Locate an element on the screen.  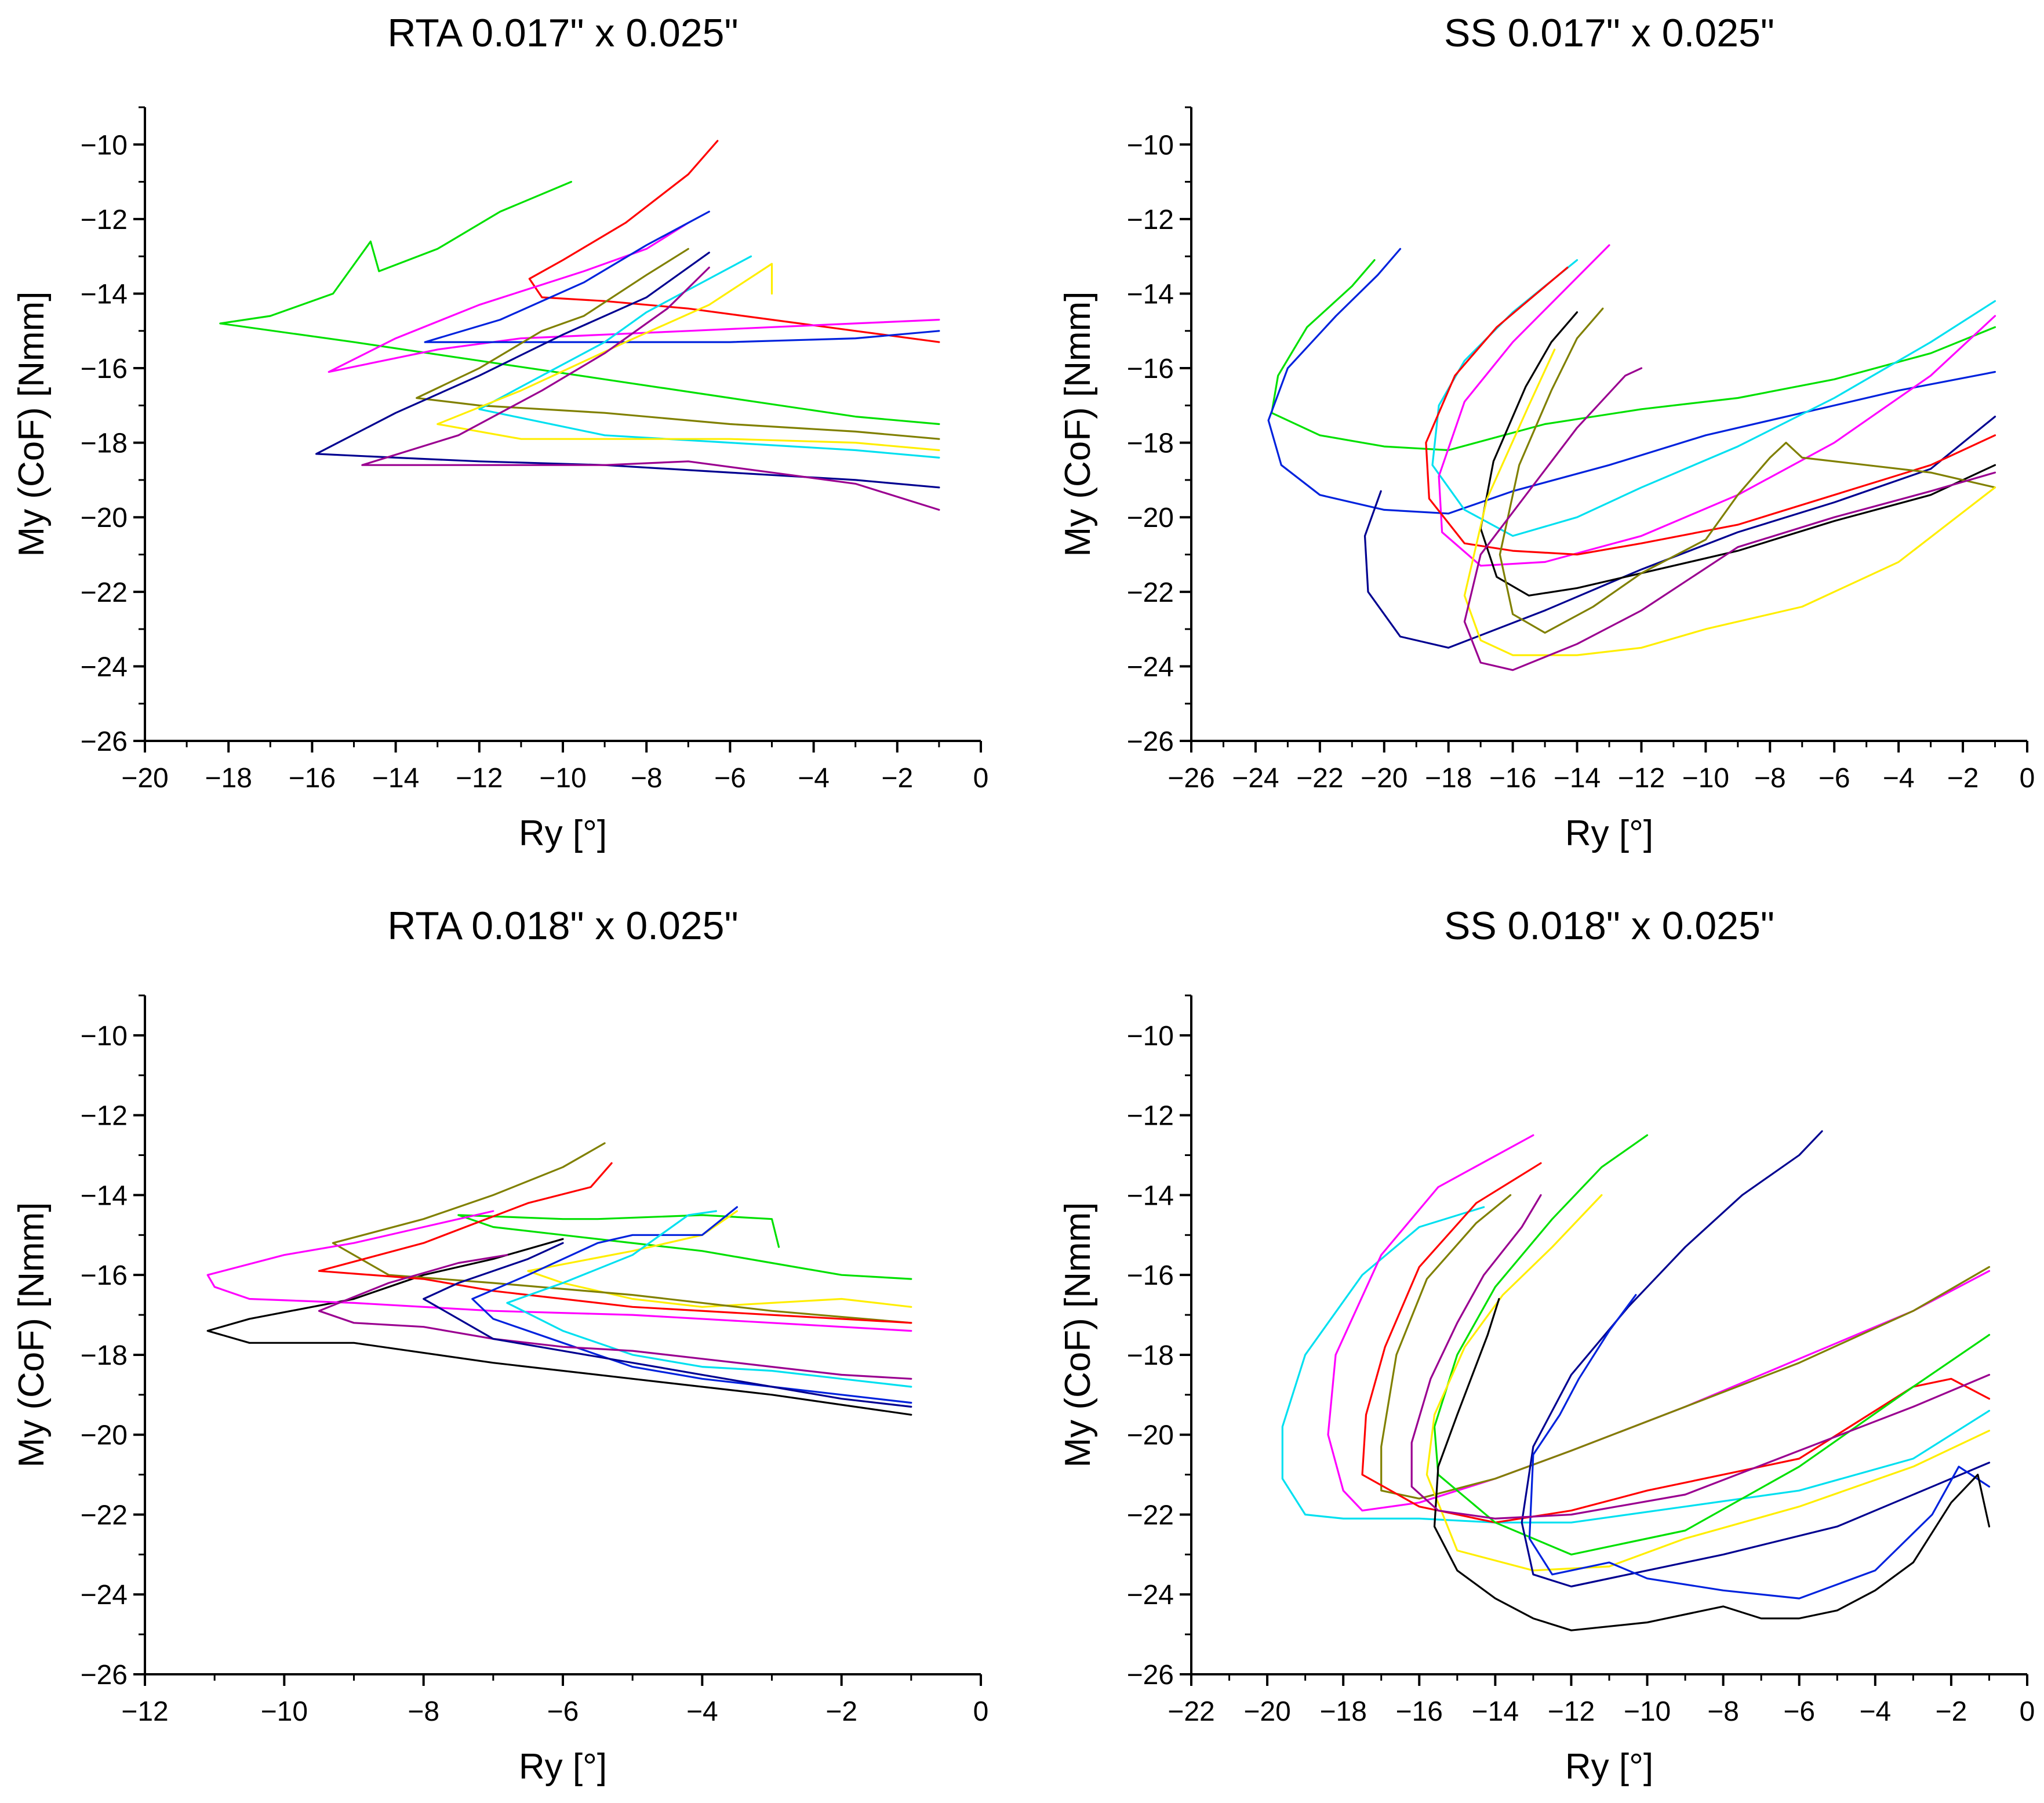
y-tick-label: −10 is located at coordinates (1150, 146).